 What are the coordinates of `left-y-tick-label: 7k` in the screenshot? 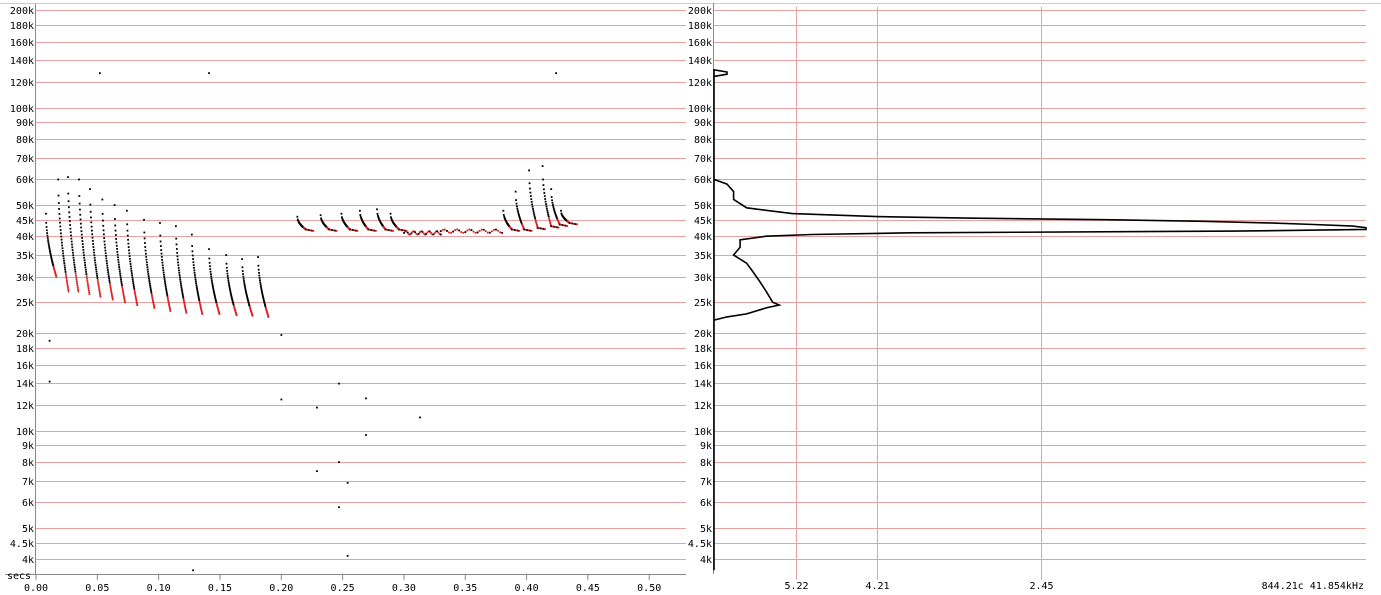 It's located at (28, 482).